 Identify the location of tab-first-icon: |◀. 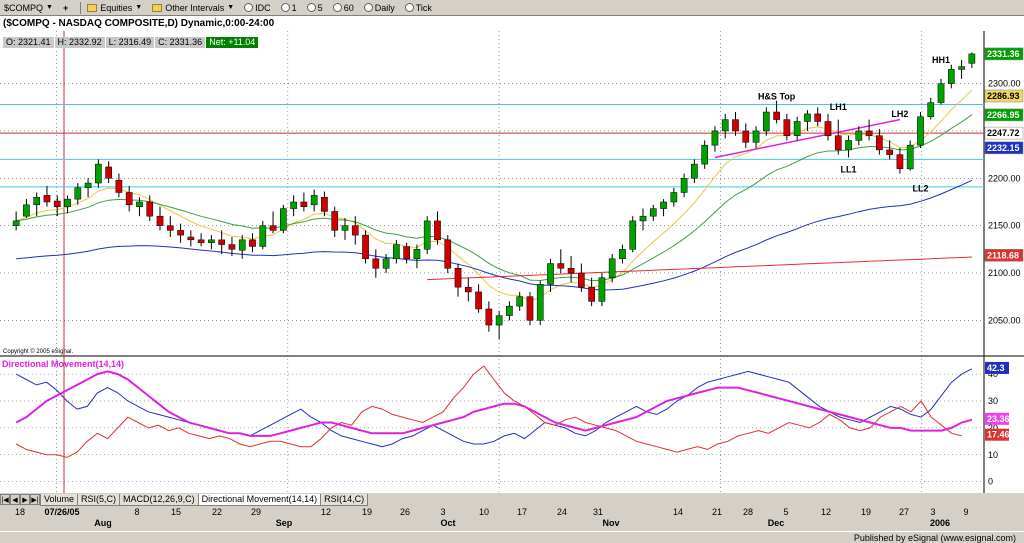
(5, 499).